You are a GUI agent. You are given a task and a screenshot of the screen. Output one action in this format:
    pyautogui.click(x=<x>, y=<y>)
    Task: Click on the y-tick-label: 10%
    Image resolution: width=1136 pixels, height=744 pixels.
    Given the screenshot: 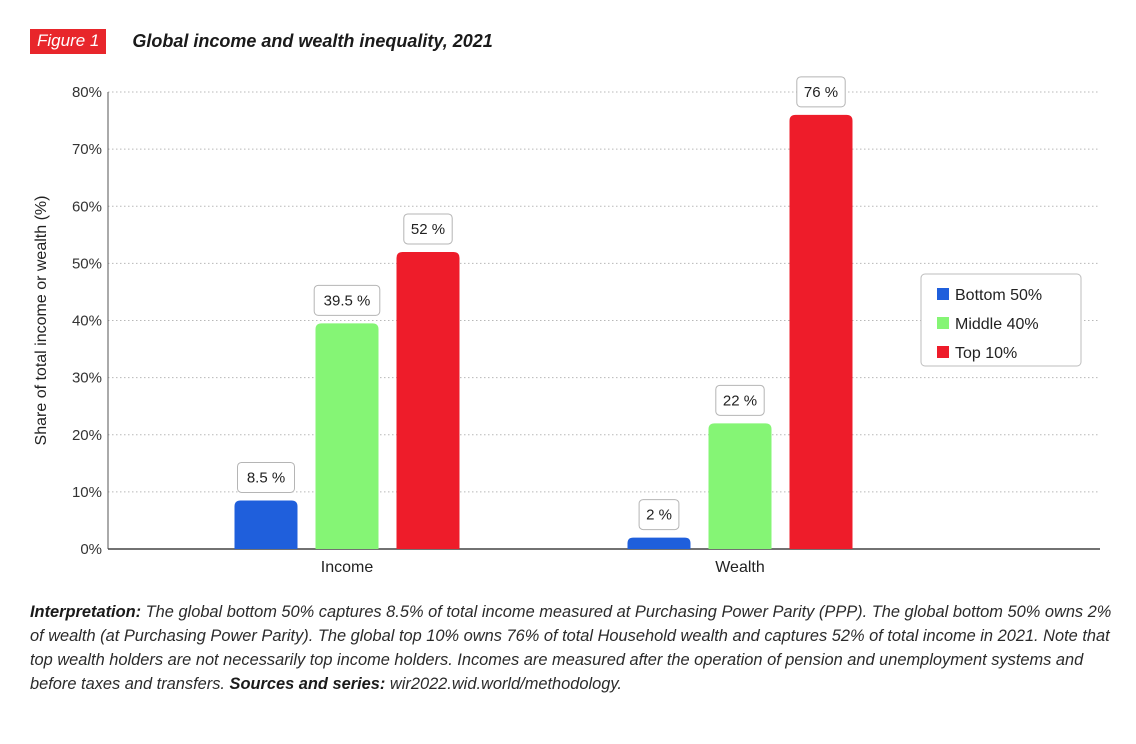 What is the action you would take?
    pyautogui.click(x=87, y=492)
    